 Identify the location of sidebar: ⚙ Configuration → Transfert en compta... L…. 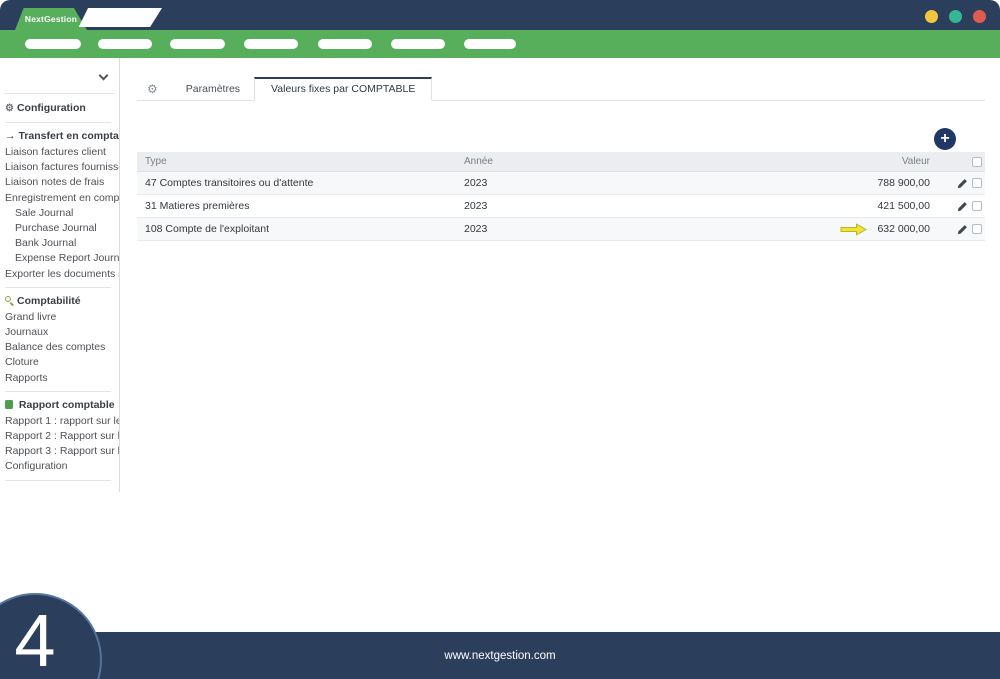
(60, 275).